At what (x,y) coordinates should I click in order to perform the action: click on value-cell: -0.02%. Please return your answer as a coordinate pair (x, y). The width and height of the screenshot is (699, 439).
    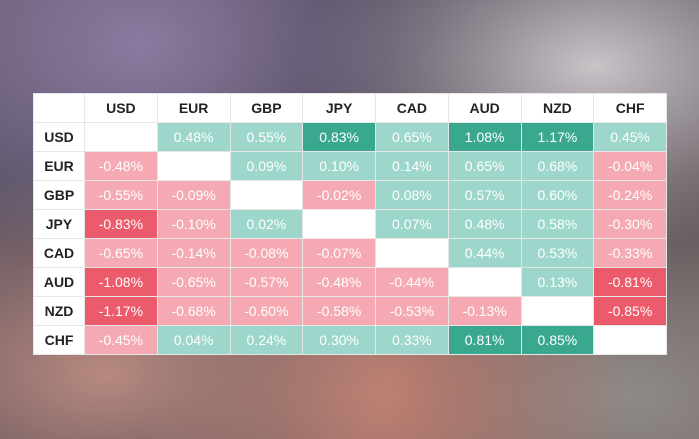
    Looking at the image, I should click on (339, 195).